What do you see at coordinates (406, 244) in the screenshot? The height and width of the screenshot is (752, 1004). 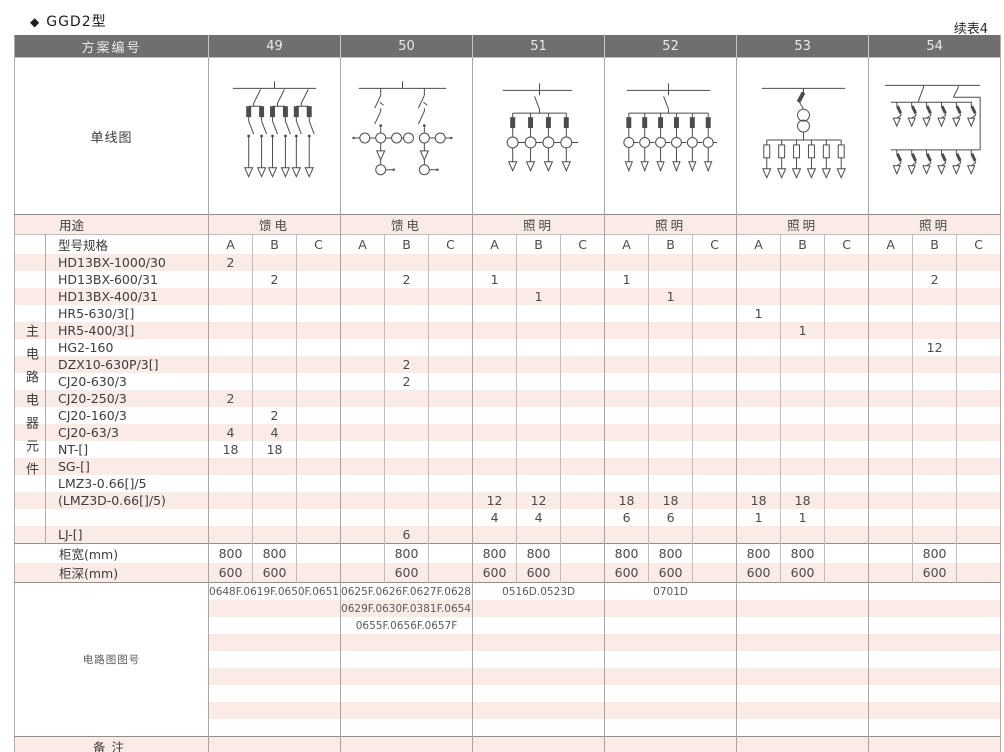 I see `subcolumn-header: B` at bounding box center [406, 244].